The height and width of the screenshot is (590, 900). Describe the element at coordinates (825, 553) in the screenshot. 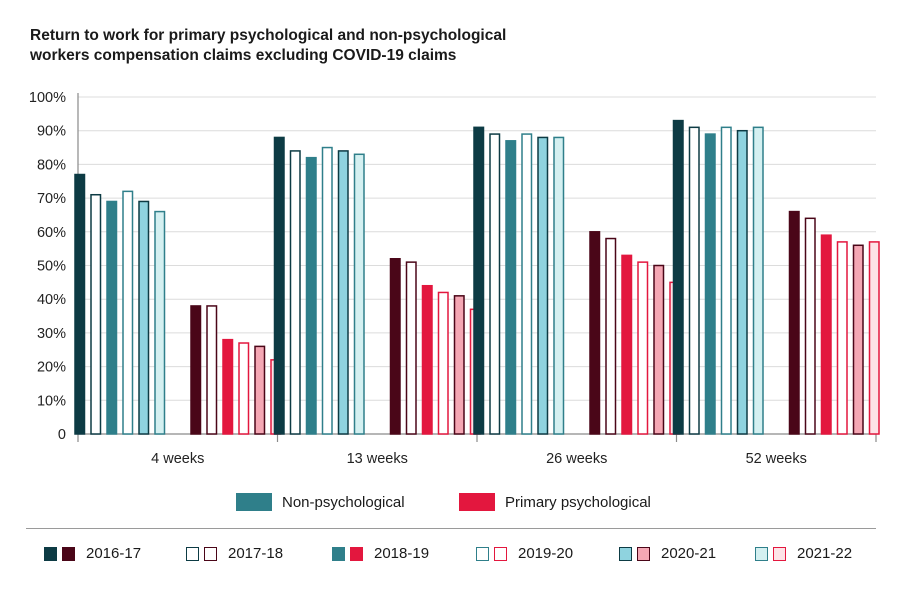

I see `legend-year-label: 2021-22` at that location.